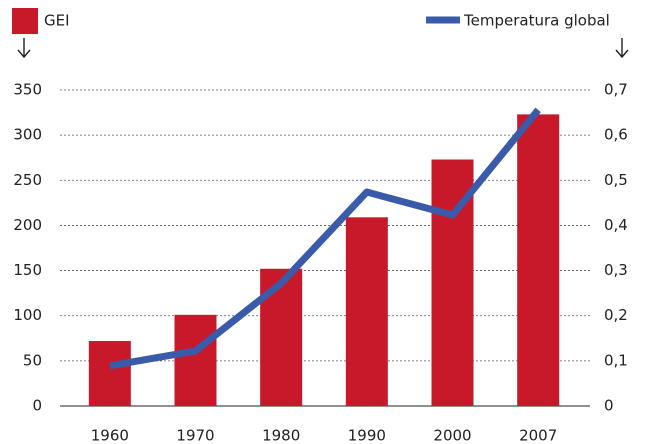  What do you see at coordinates (195, 435) in the screenshot?
I see `x-tick-label: 1970` at bounding box center [195, 435].